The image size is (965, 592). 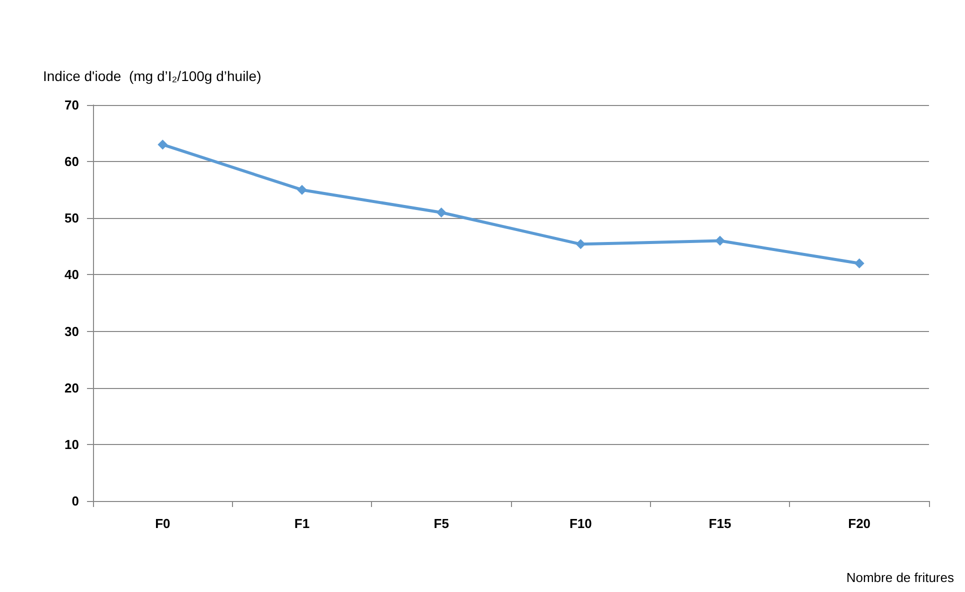 What do you see at coordinates (900, 577) in the screenshot?
I see `x-axis-title: Nombre de fritures` at bounding box center [900, 577].